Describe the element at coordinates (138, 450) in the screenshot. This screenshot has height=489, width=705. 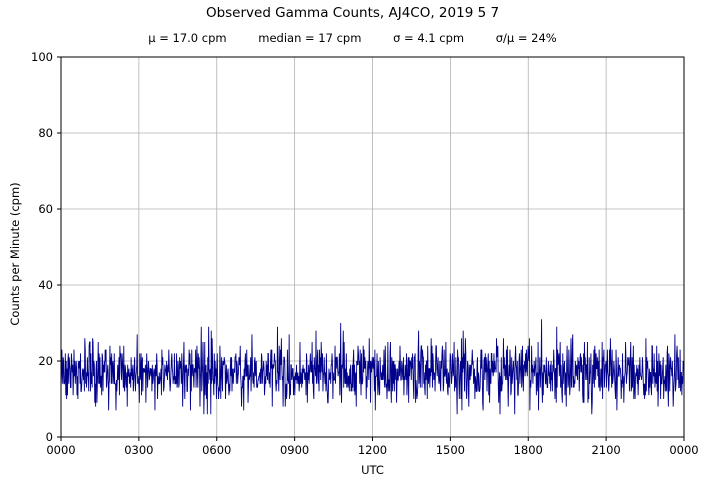
I see `x-tick-label: 0300` at that location.